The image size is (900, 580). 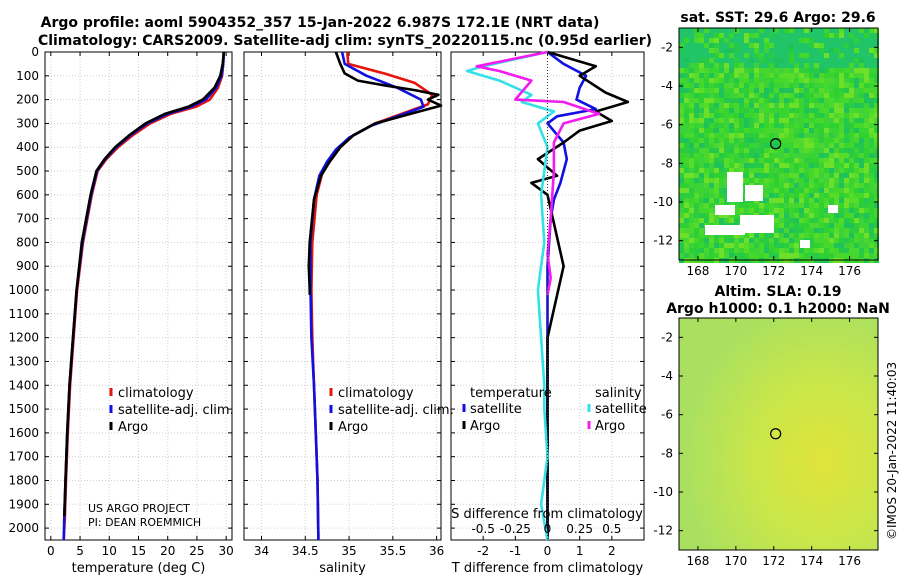 I want to click on missing-data-gap, so click(x=725, y=210).